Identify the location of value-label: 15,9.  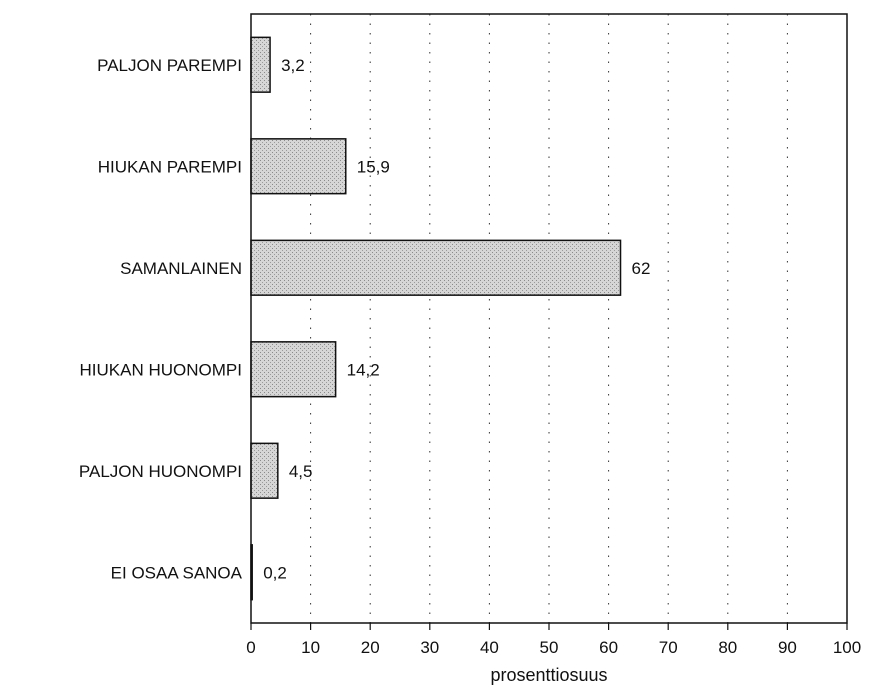
(373, 166).